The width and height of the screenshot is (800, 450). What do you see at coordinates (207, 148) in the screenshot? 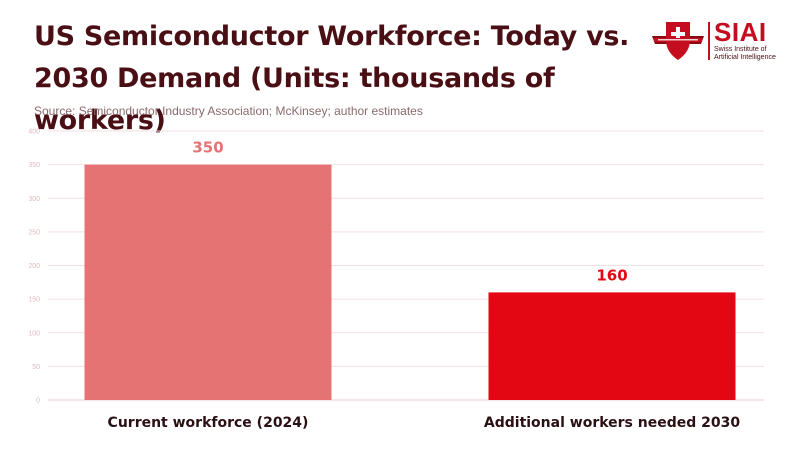
I see `data-label: 350` at bounding box center [207, 148].